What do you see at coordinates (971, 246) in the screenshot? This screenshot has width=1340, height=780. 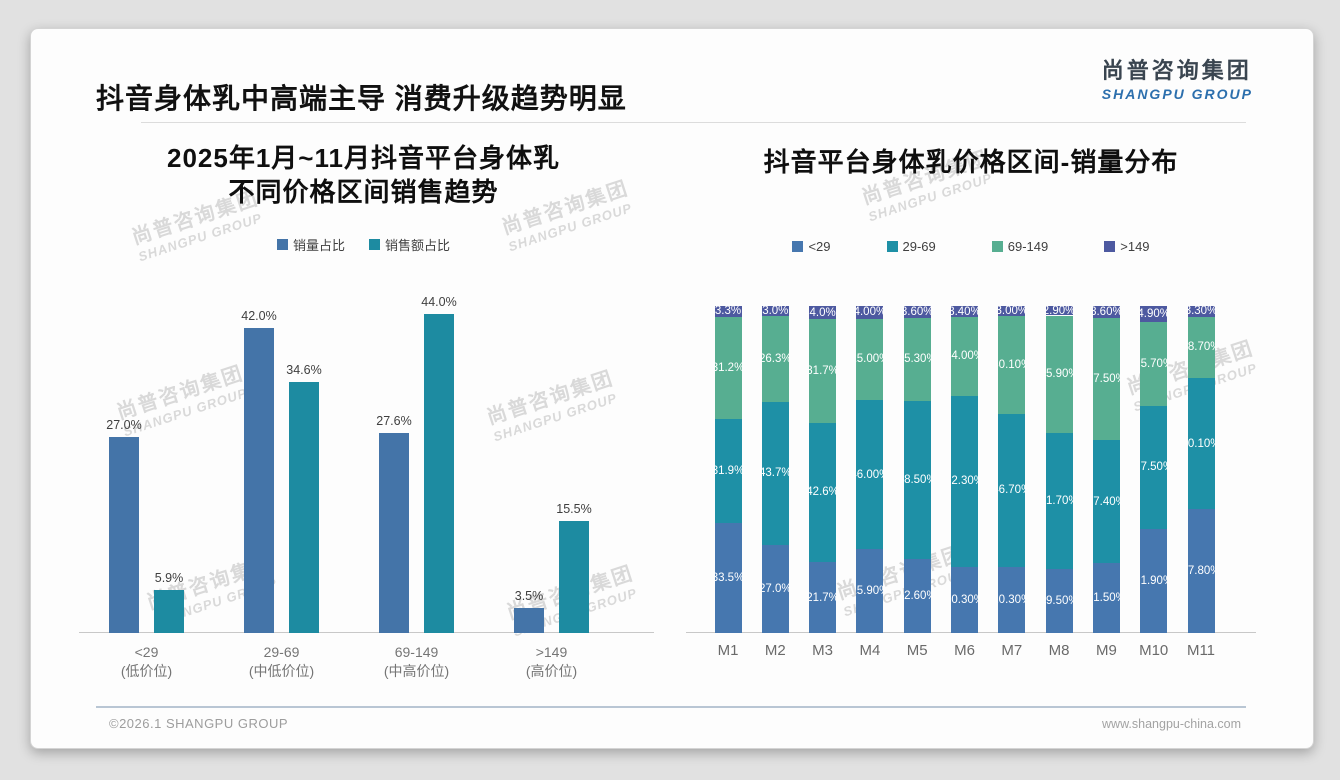 I see `right-chart-legend: <29 29-69 69-149 >149` at bounding box center [971, 246].